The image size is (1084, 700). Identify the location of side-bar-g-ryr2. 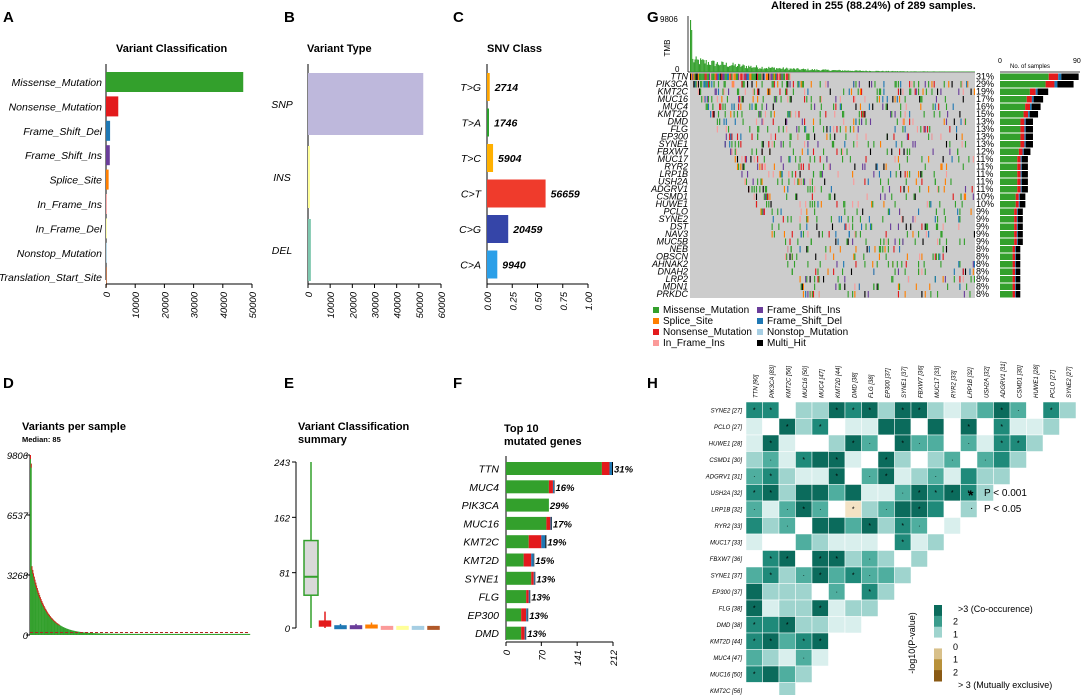
(1019, 166).